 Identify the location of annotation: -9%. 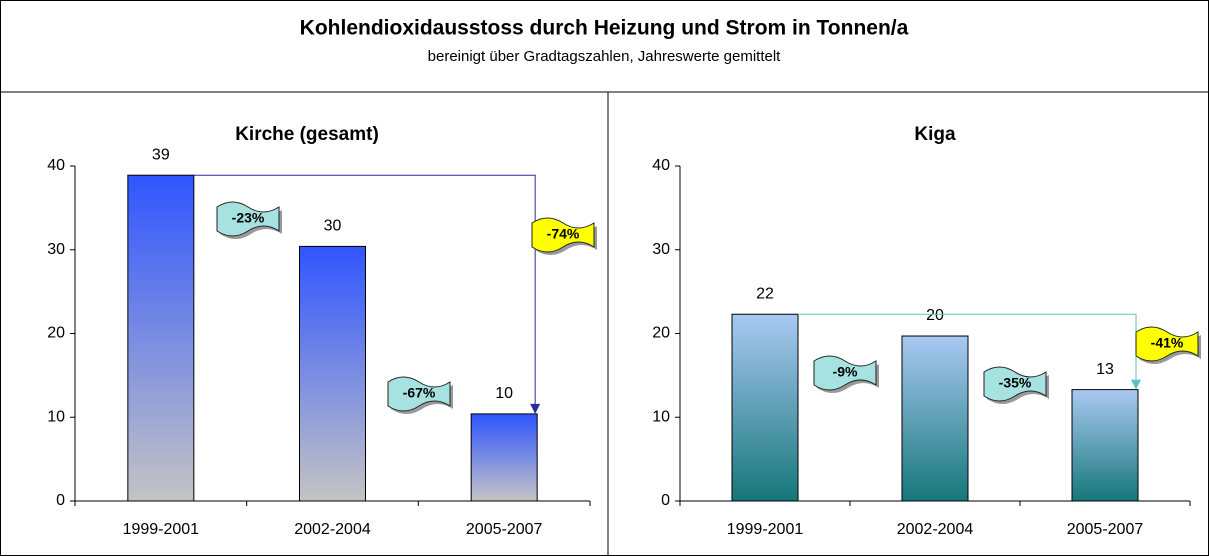
(845, 372).